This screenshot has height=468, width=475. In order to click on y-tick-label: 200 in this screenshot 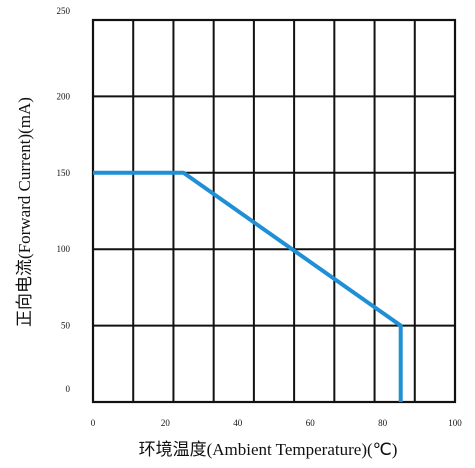, I will do `click(64, 96)`.